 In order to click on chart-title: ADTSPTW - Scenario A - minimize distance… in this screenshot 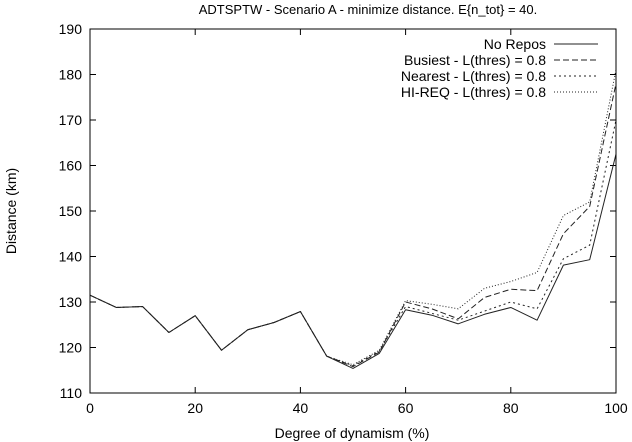, I will do `click(368, 9)`.